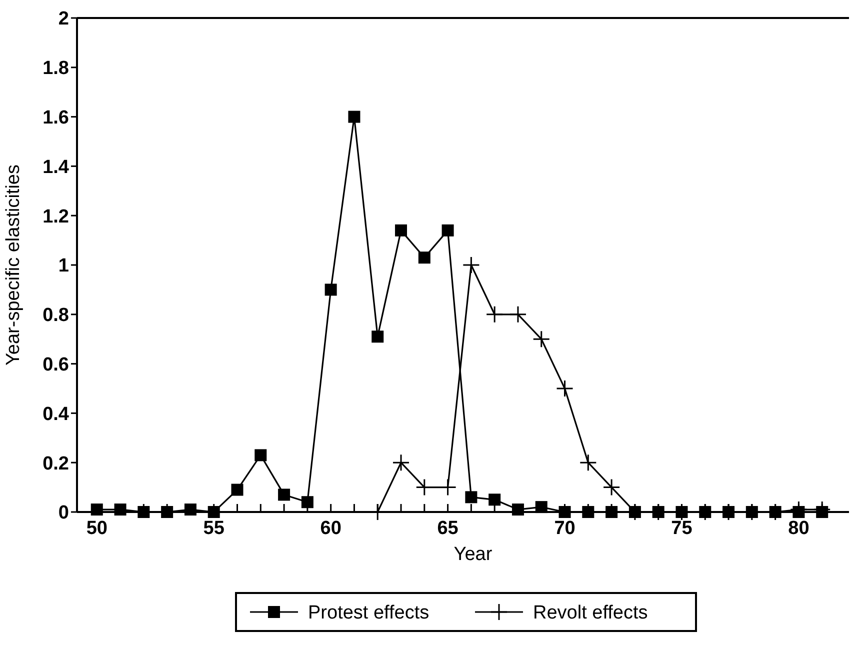 This screenshot has height=653, width=852. What do you see at coordinates (55, 117) in the screenshot?
I see `y-tick-label: 1.6` at bounding box center [55, 117].